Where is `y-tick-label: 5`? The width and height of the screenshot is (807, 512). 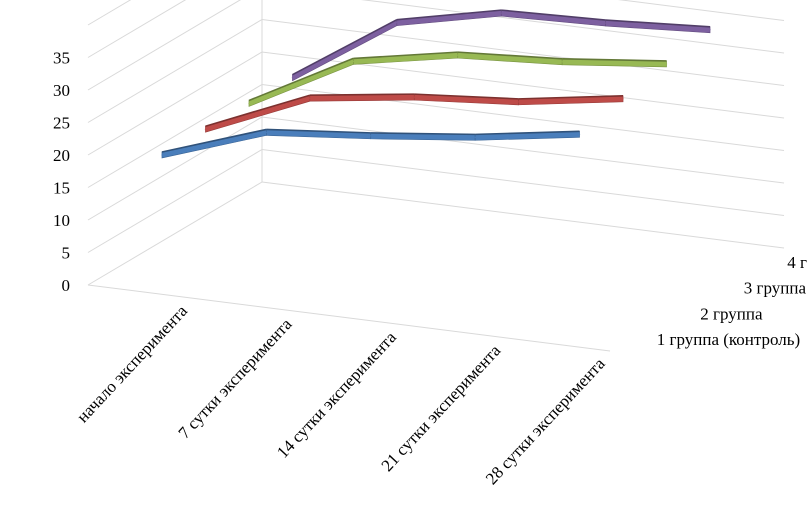
y-tick-label: 5 is located at coordinates (66, 253).